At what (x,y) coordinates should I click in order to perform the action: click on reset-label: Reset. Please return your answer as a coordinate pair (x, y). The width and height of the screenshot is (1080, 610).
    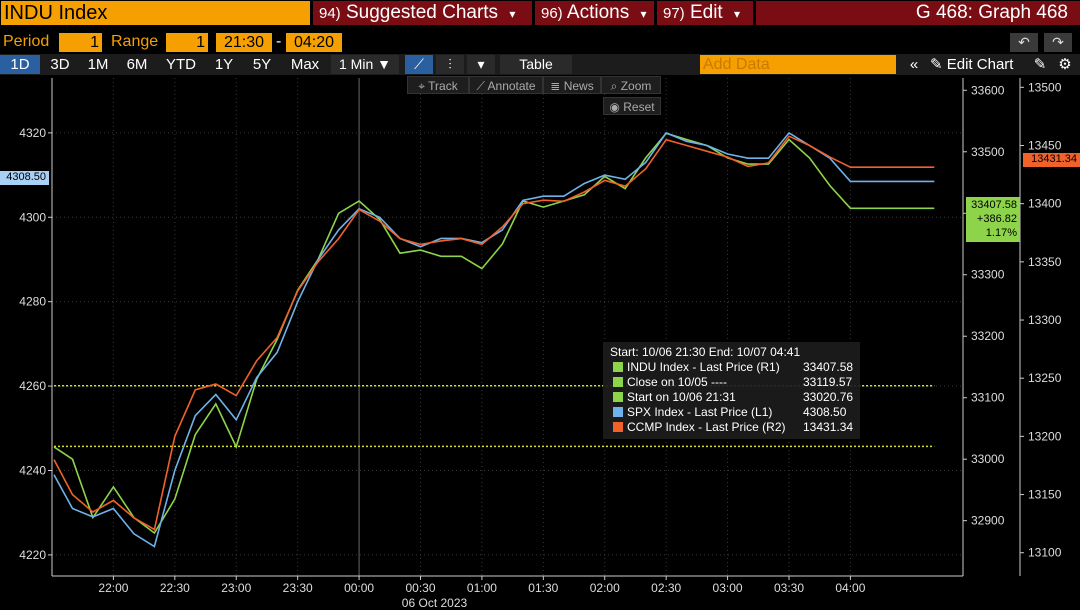
    Looking at the image, I should click on (639, 107).